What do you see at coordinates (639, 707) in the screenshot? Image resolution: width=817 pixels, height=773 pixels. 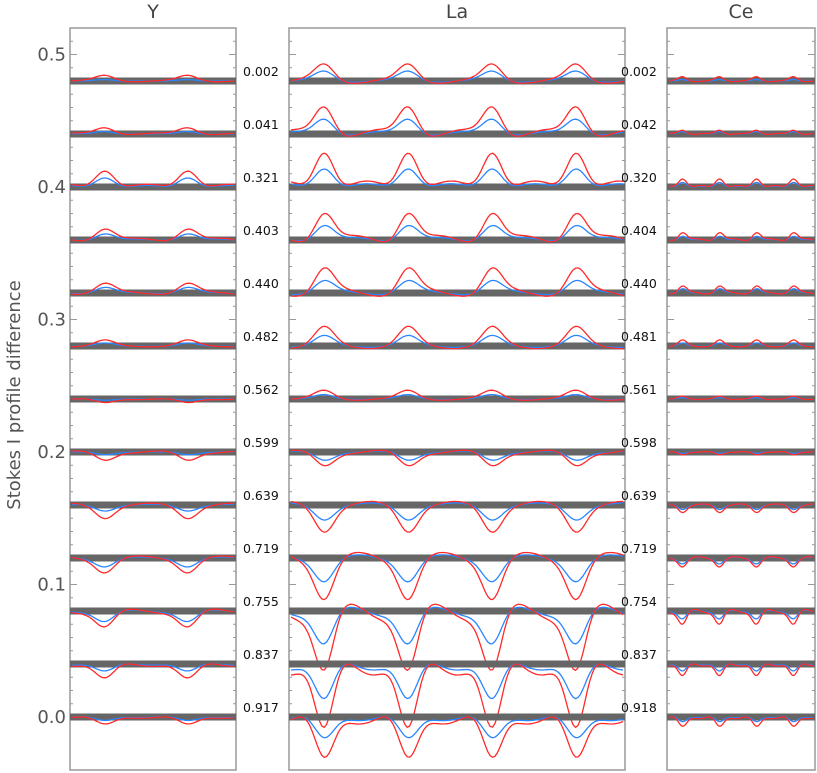 I see `row-label: 0.918` at bounding box center [639, 707].